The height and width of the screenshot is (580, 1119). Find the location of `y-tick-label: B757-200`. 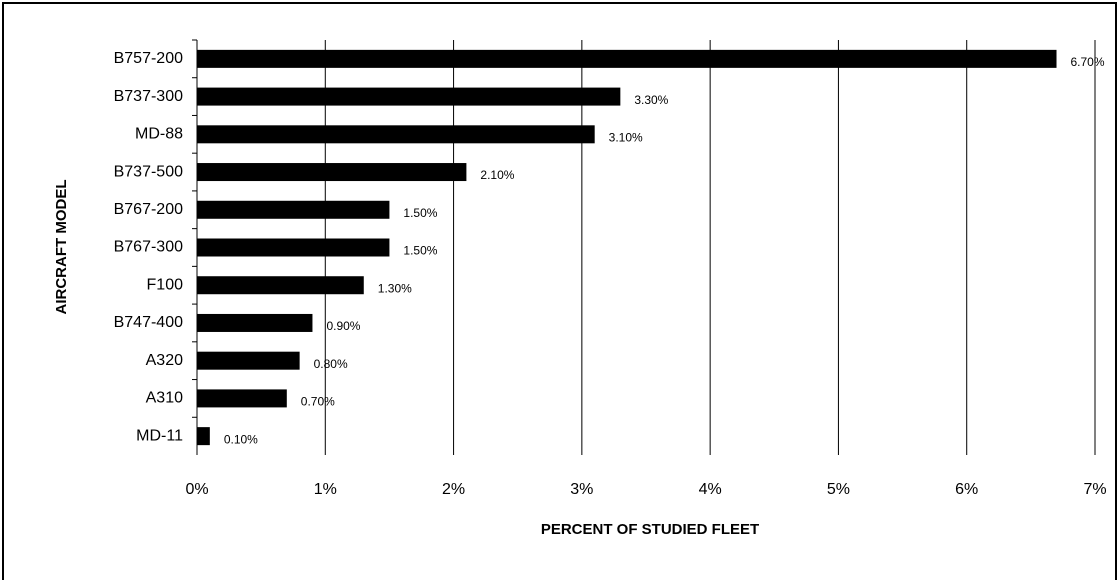

y-tick-label: B757-200 is located at coordinates (148, 58).